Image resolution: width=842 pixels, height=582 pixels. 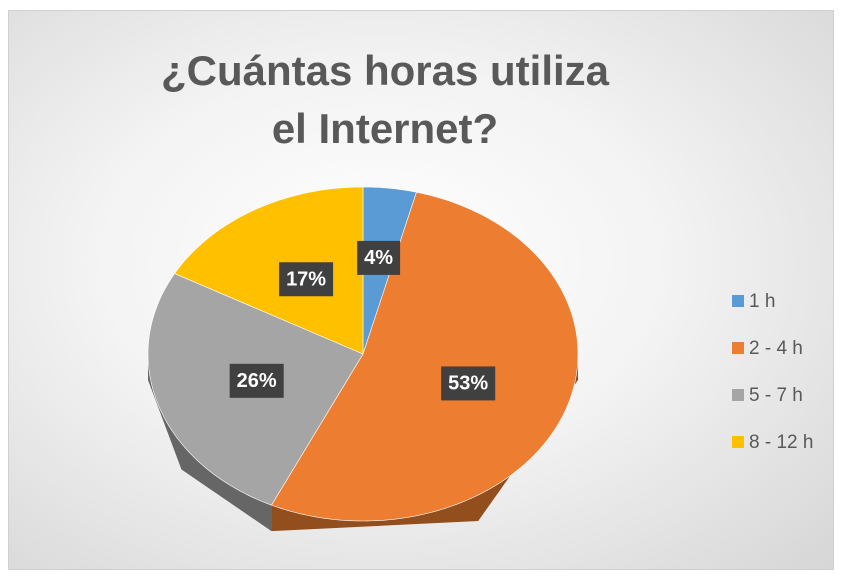 What do you see at coordinates (776, 395) in the screenshot?
I see `legend-label: 5 - 7 h` at bounding box center [776, 395].